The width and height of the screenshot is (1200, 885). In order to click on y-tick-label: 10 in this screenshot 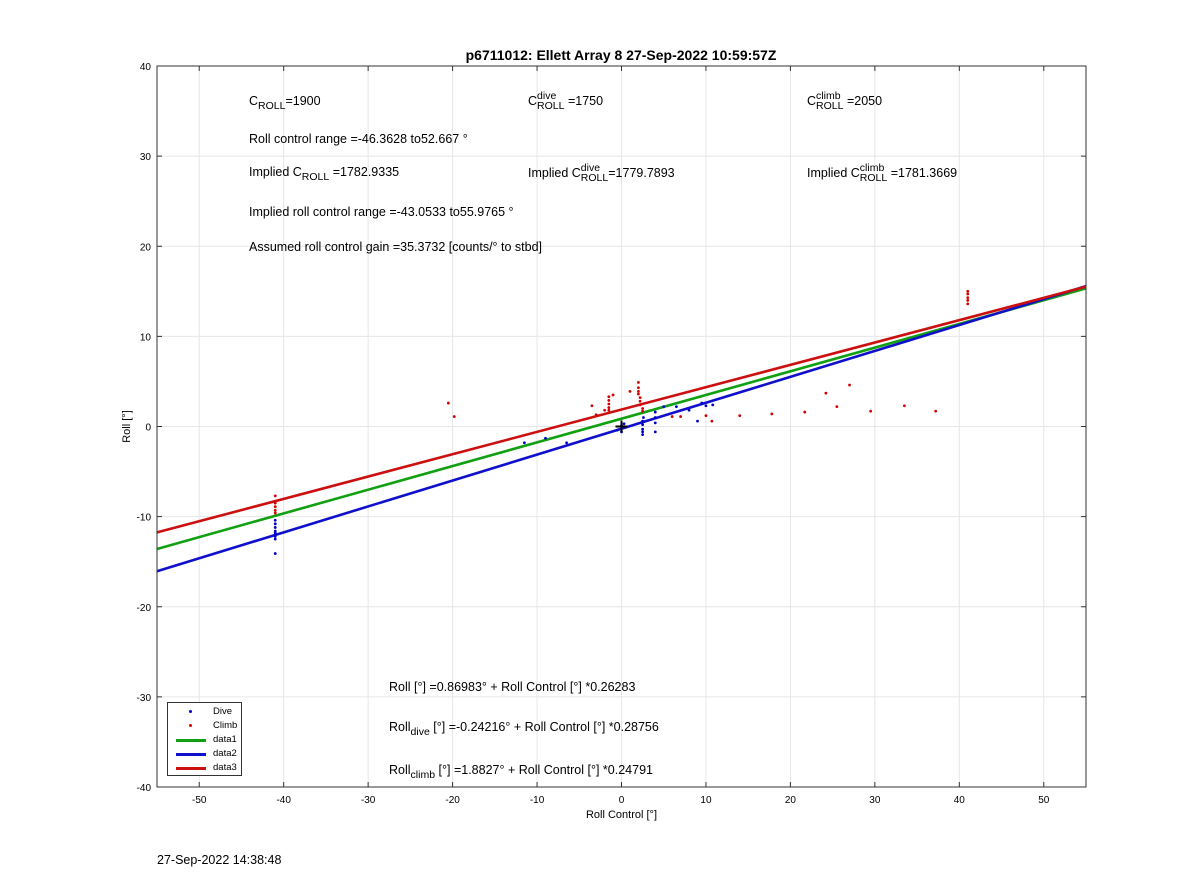, I will do `click(146, 337)`.